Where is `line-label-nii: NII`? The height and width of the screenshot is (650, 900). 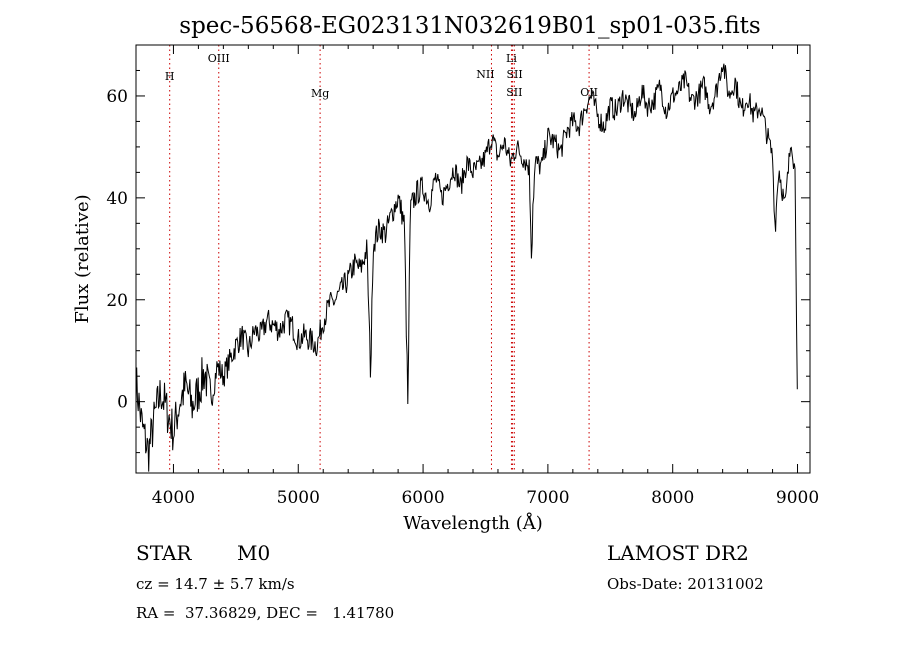 line-label-nii: NII is located at coordinates (485, 74).